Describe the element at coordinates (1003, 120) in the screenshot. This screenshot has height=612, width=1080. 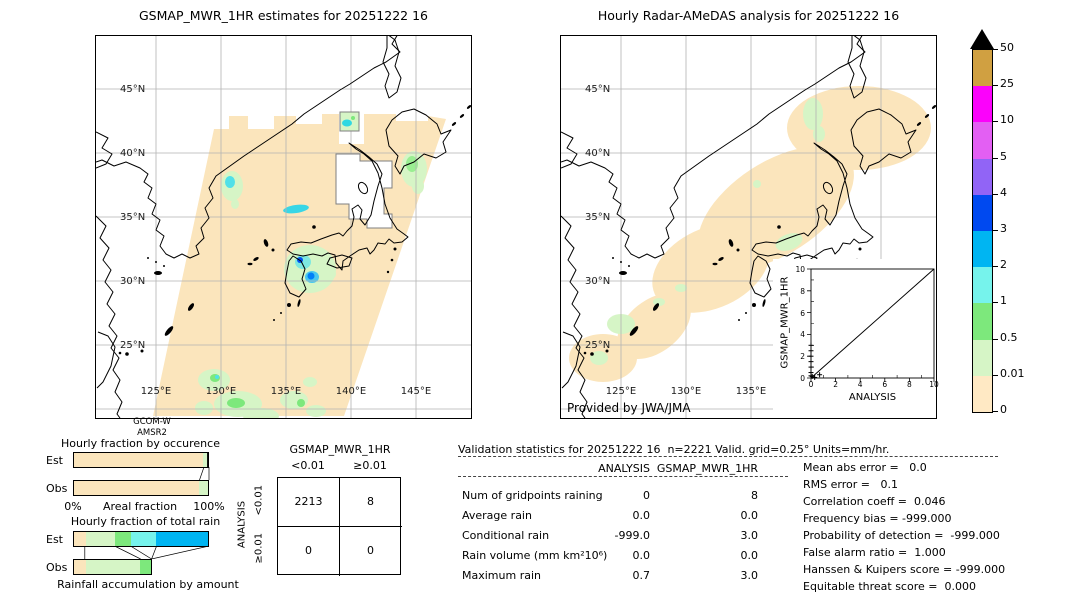
I see `colorbar-tick-10: 10` at that location.